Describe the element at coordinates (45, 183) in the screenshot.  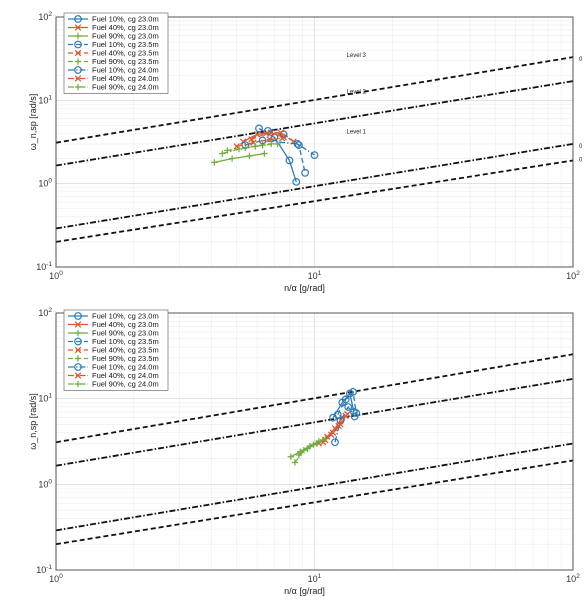
I see `y-tick-label: 10⁰` at that location.